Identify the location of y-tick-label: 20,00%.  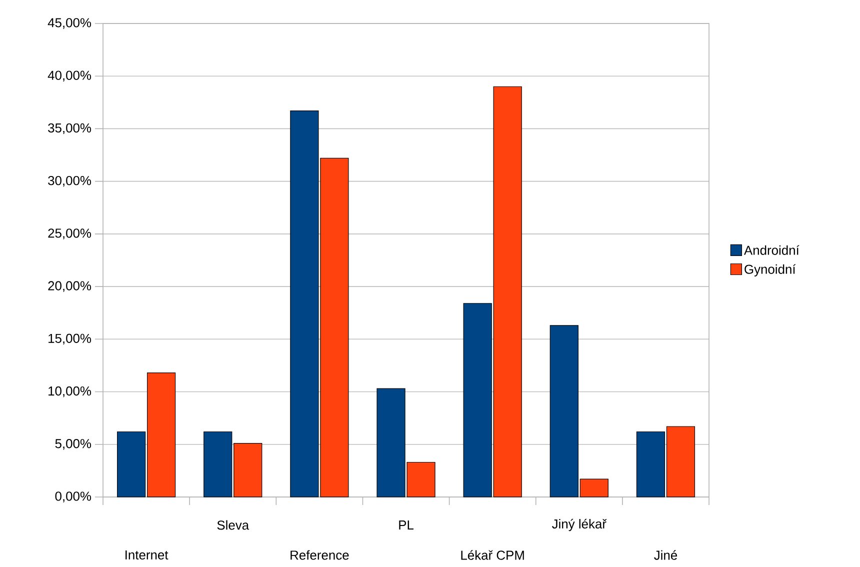
(70, 286).